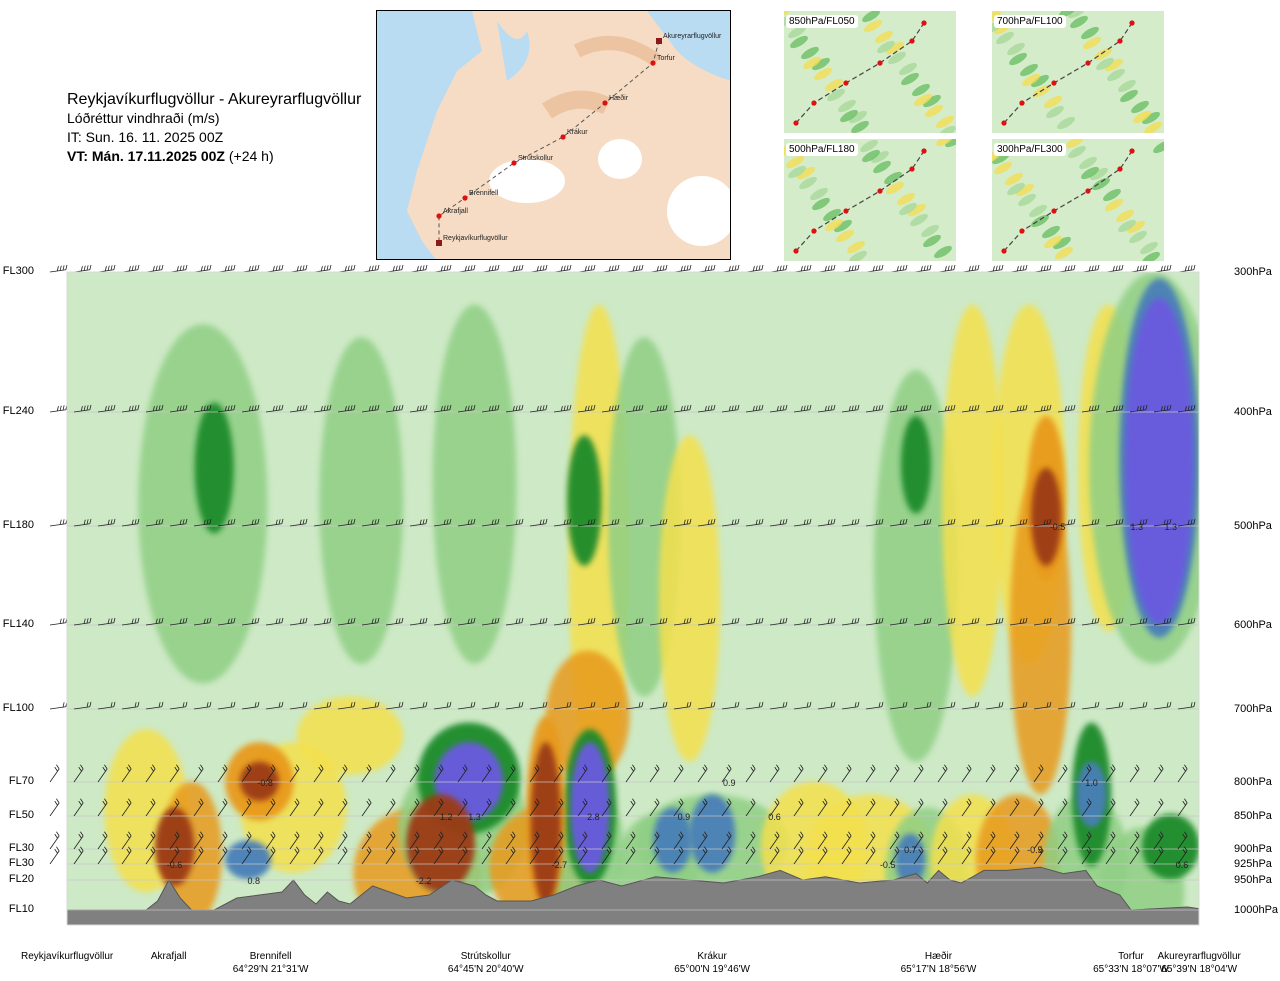 Image resolution: width=1280 pixels, height=981 pixels. I want to click on route-line, so click(549, 141).